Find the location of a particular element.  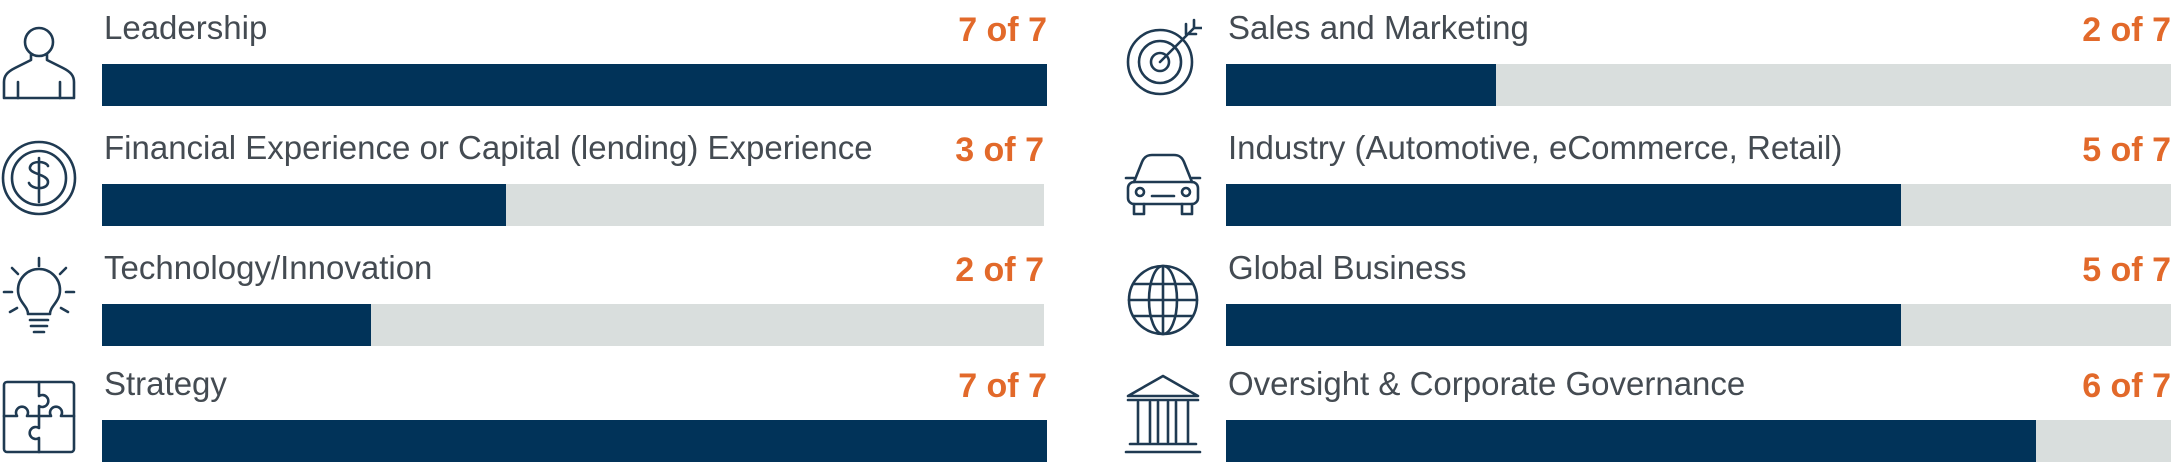

skill-count: 3 of 7 is located at coordinates (999, 150).